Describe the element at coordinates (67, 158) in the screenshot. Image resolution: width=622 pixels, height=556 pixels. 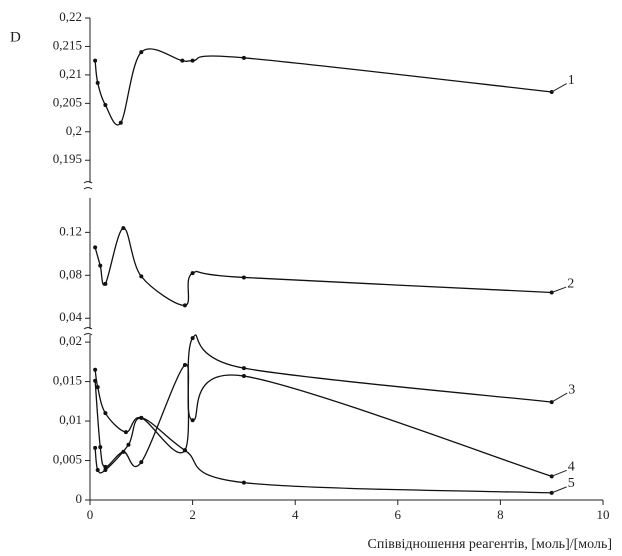
I see `y-tick-label: 0,195` at that location.